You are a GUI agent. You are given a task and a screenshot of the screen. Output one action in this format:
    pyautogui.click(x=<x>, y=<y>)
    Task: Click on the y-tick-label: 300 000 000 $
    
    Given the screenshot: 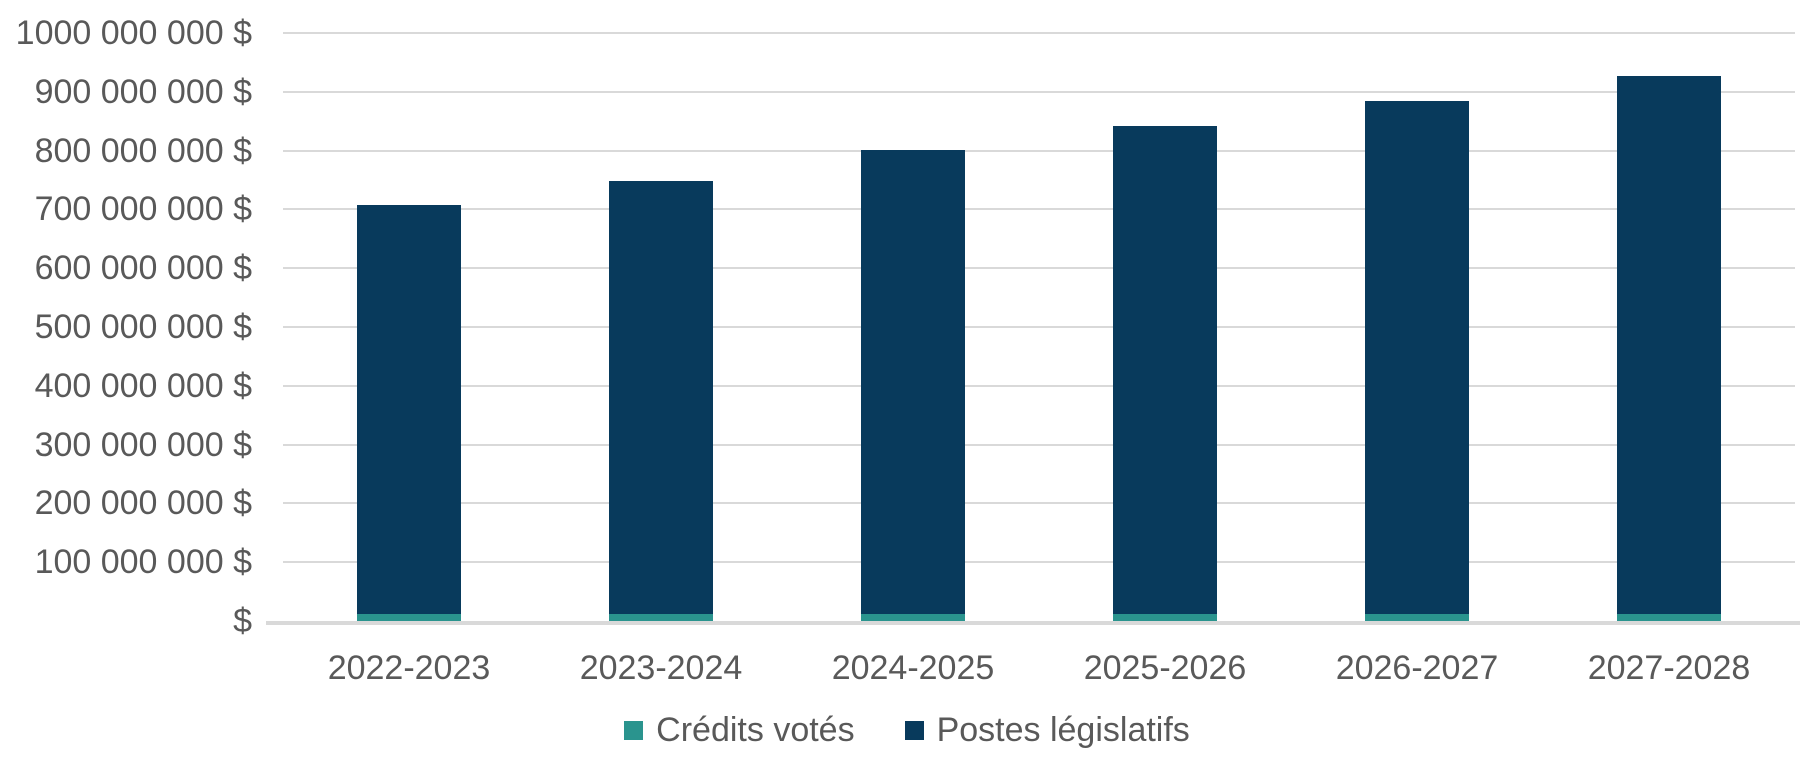 What is the action you would take?
    pyautogui.click(x=143, y=444)
    